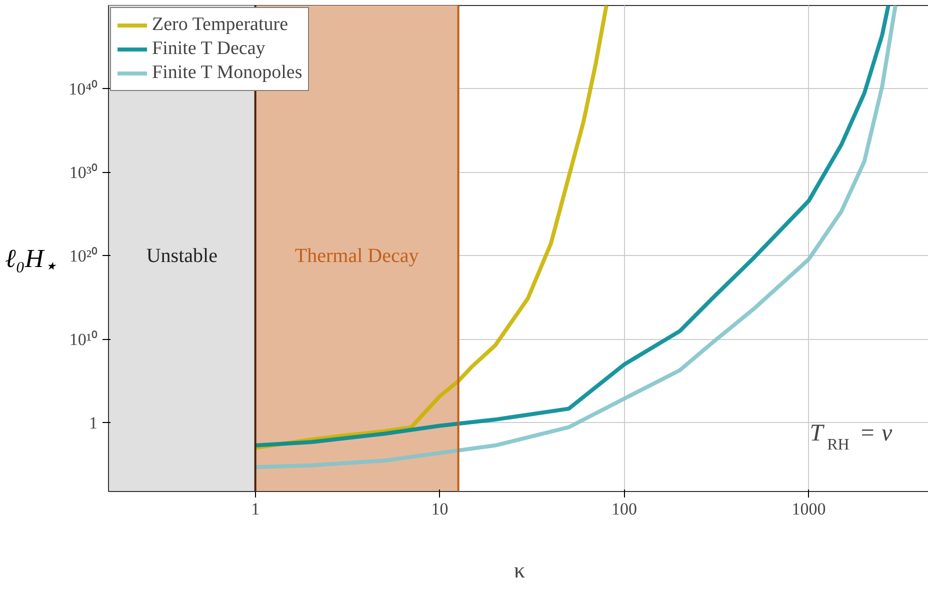 This screenshot has height=592, width=928. Describe the element at coordinates (83, 172) in the screenshot. I see `y-tick-label: 10³⁰` at that location.